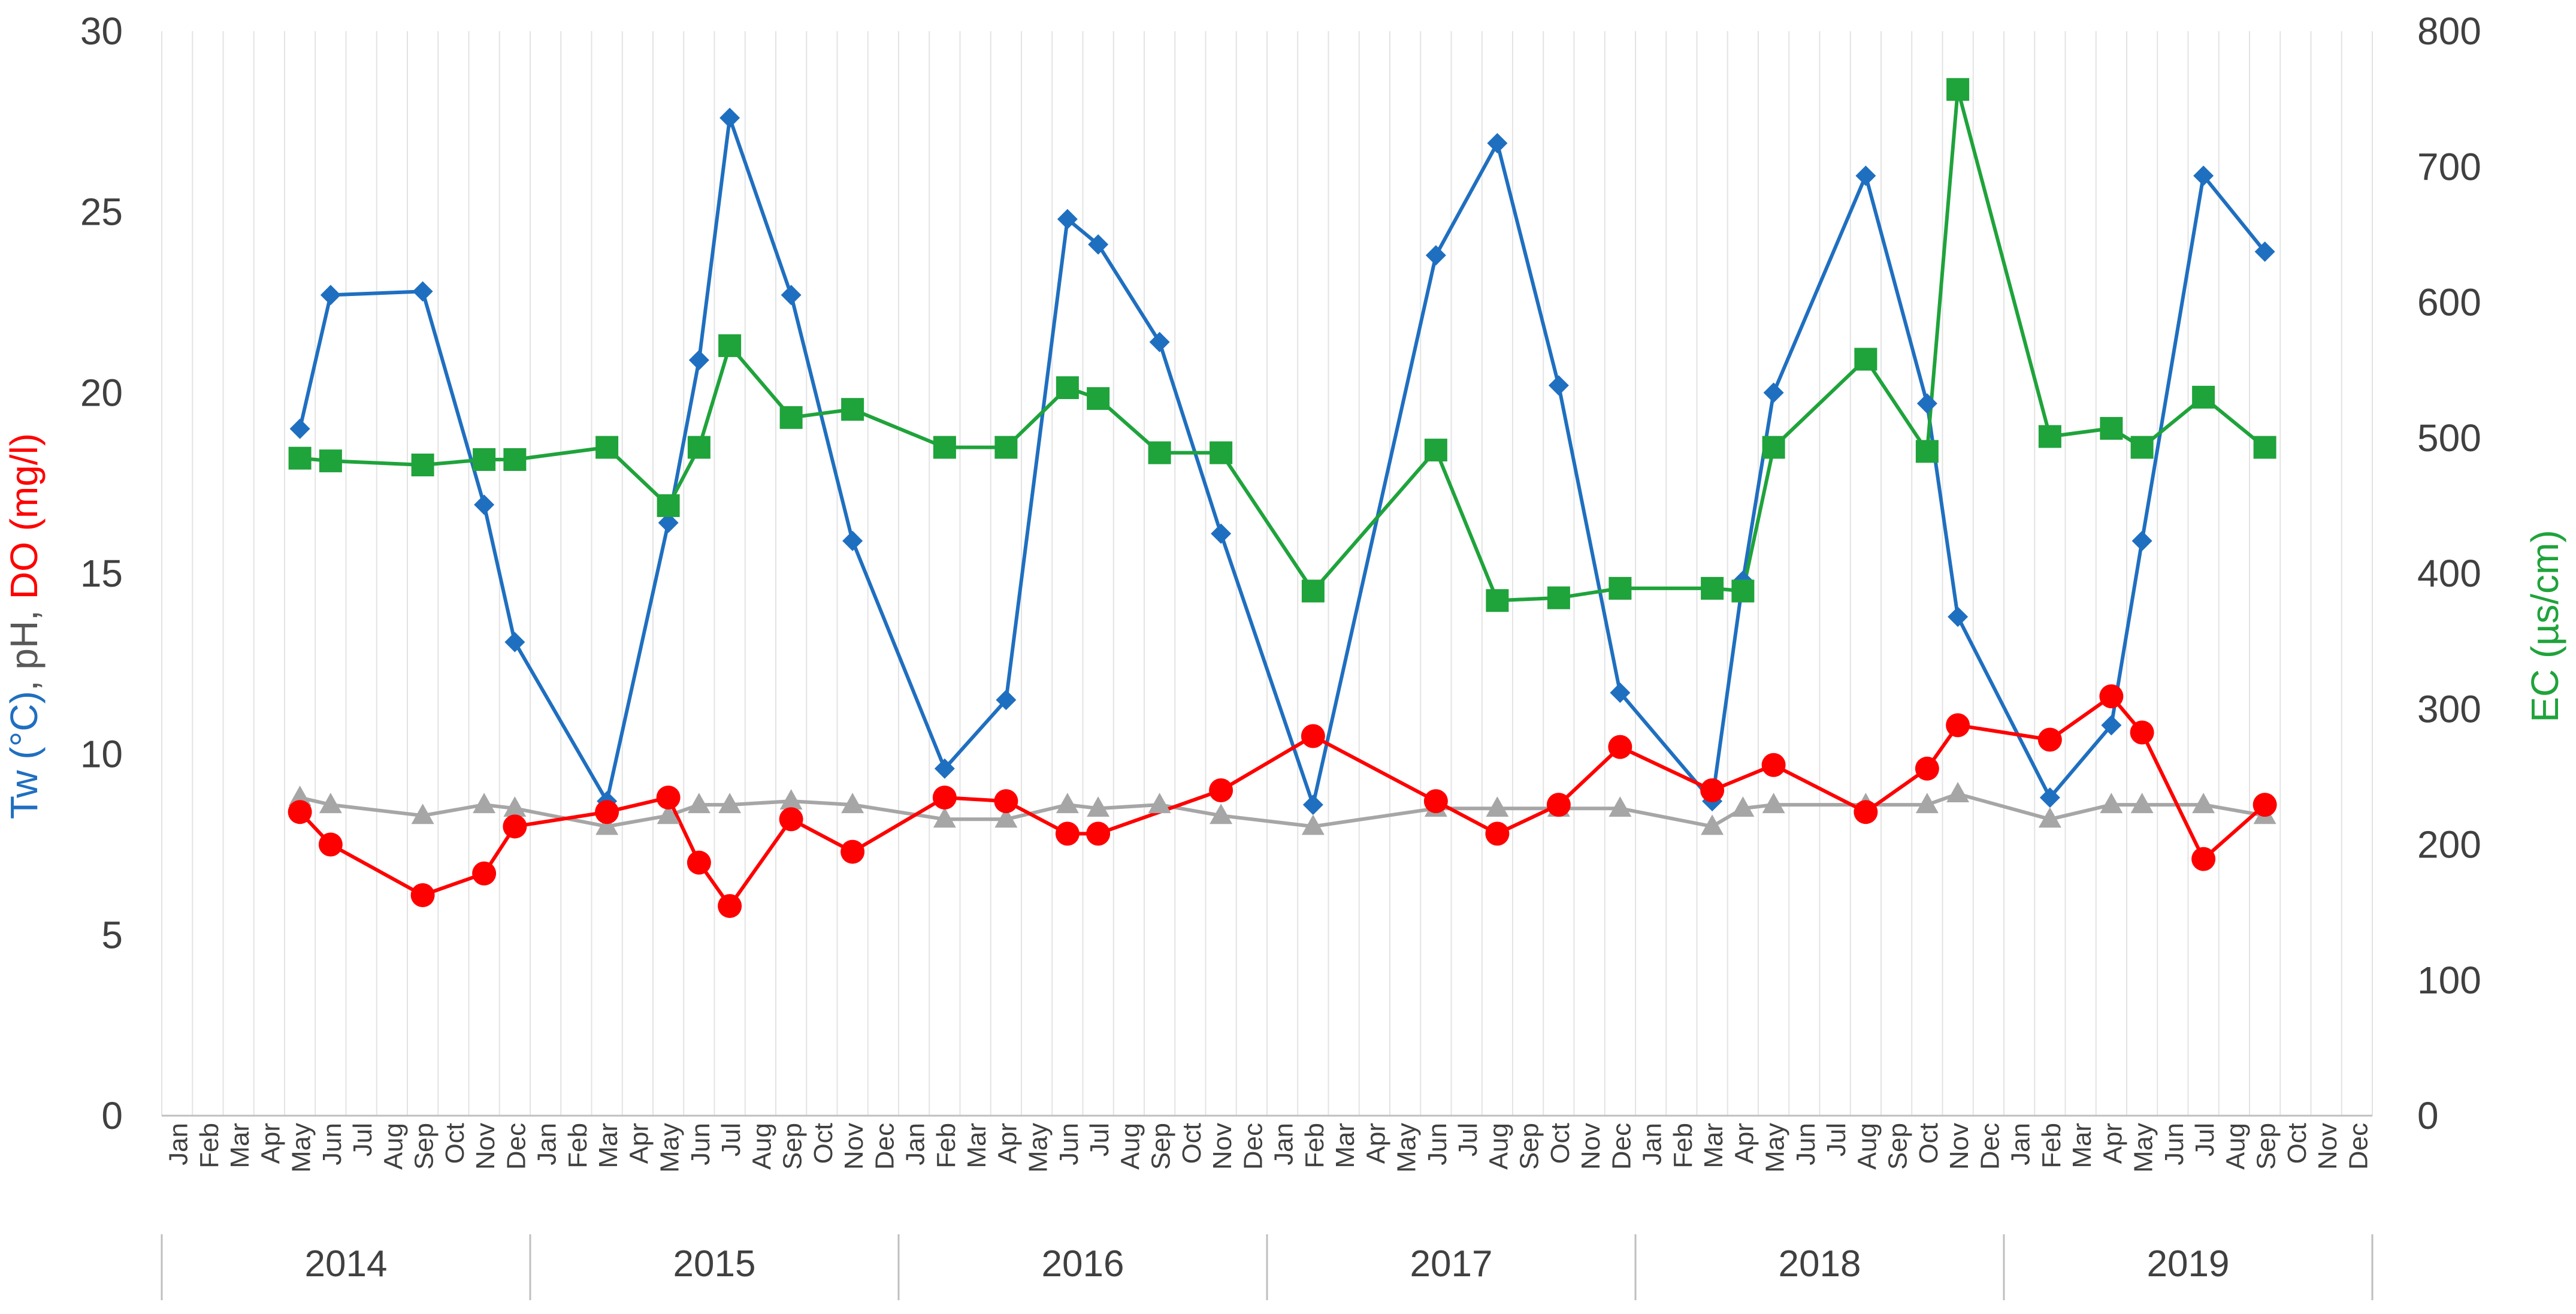  What do you see at coordinates (2449, 31) in the screenshot?
I see `y-tick-label-right: 800` at bounding box center [2449, 31].